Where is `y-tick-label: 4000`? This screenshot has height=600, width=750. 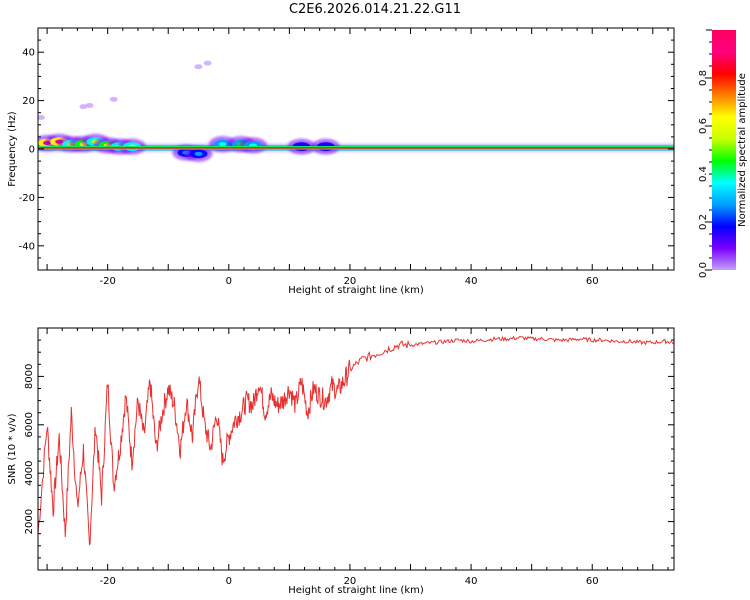
y-tick-label: 4000 is located at coordinates (29, 472).